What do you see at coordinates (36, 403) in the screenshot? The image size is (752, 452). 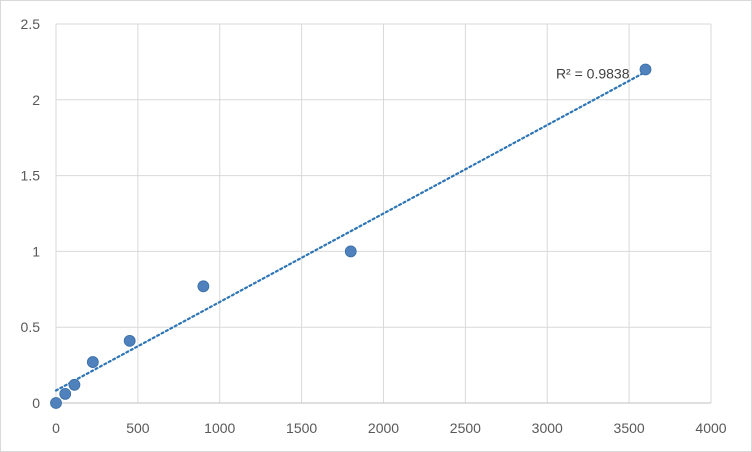 I see `y-tick-label: 0` at bounding box center [36, 403].